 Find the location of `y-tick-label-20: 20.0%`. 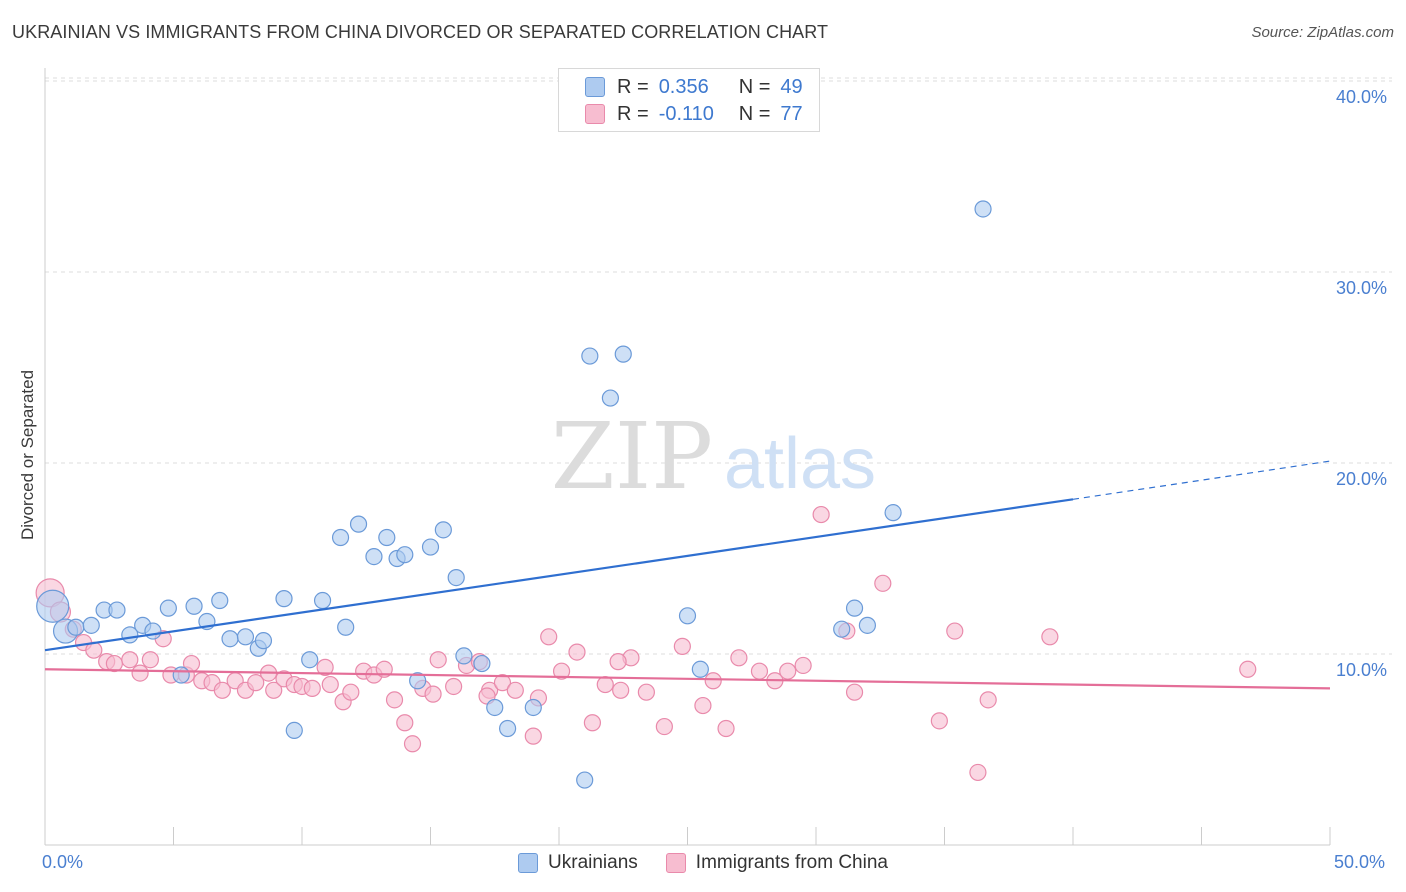

y-tick-label-20: 20.0% is located at coordinates (1362, 479).